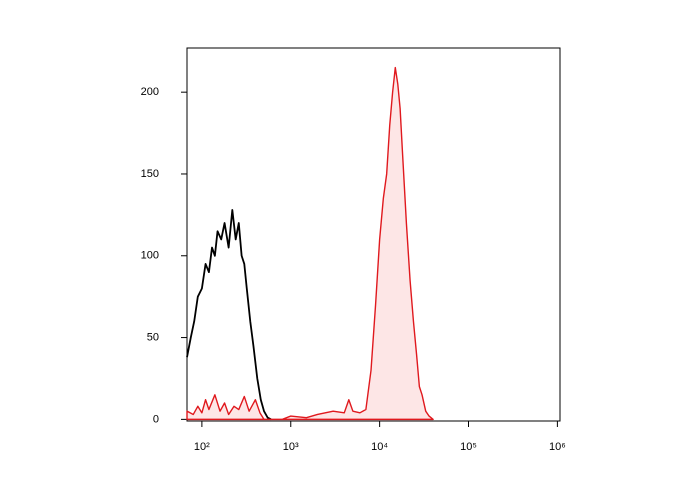 The image size is (688, 490). What do you see at coordinates (291, 447) in the screenshot?
I see `x-tick-label: 10³` at bounding box center [291, 447].